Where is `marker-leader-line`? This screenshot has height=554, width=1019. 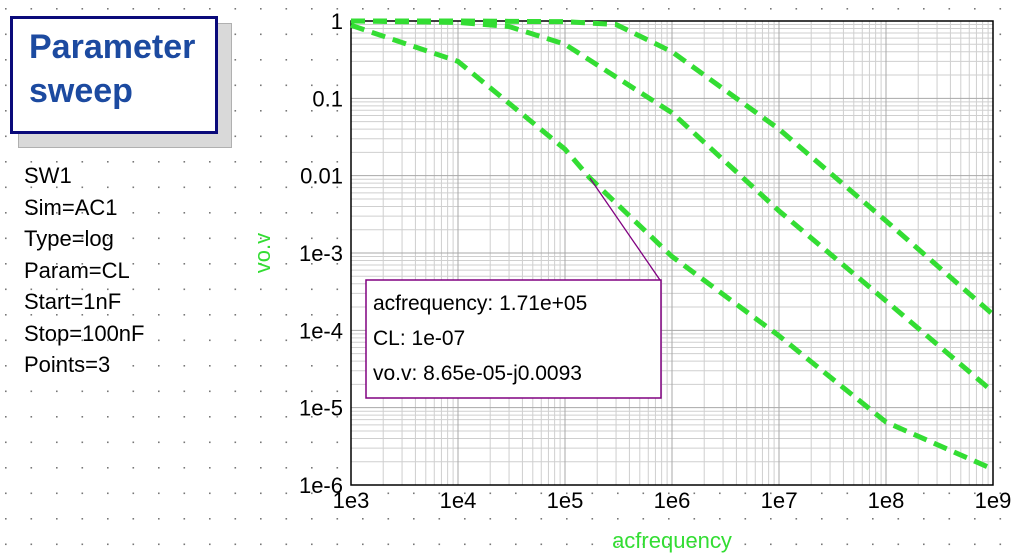
marker-leader-line is located at coordinates (625, 229).